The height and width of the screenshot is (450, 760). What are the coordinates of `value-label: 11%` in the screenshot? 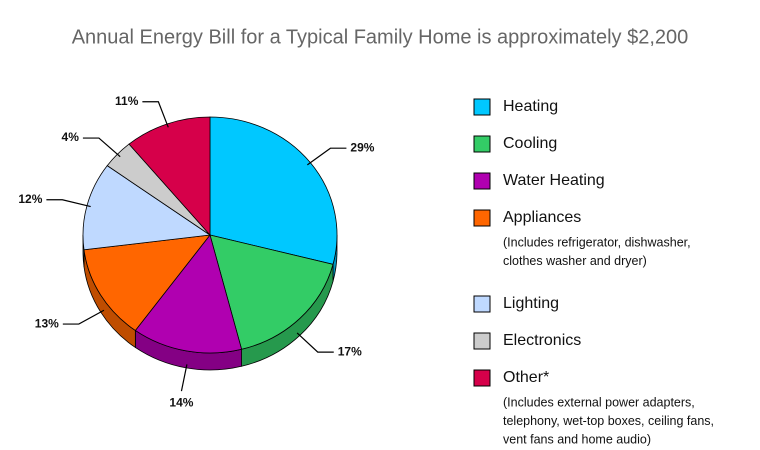 It's located at (127, 101).